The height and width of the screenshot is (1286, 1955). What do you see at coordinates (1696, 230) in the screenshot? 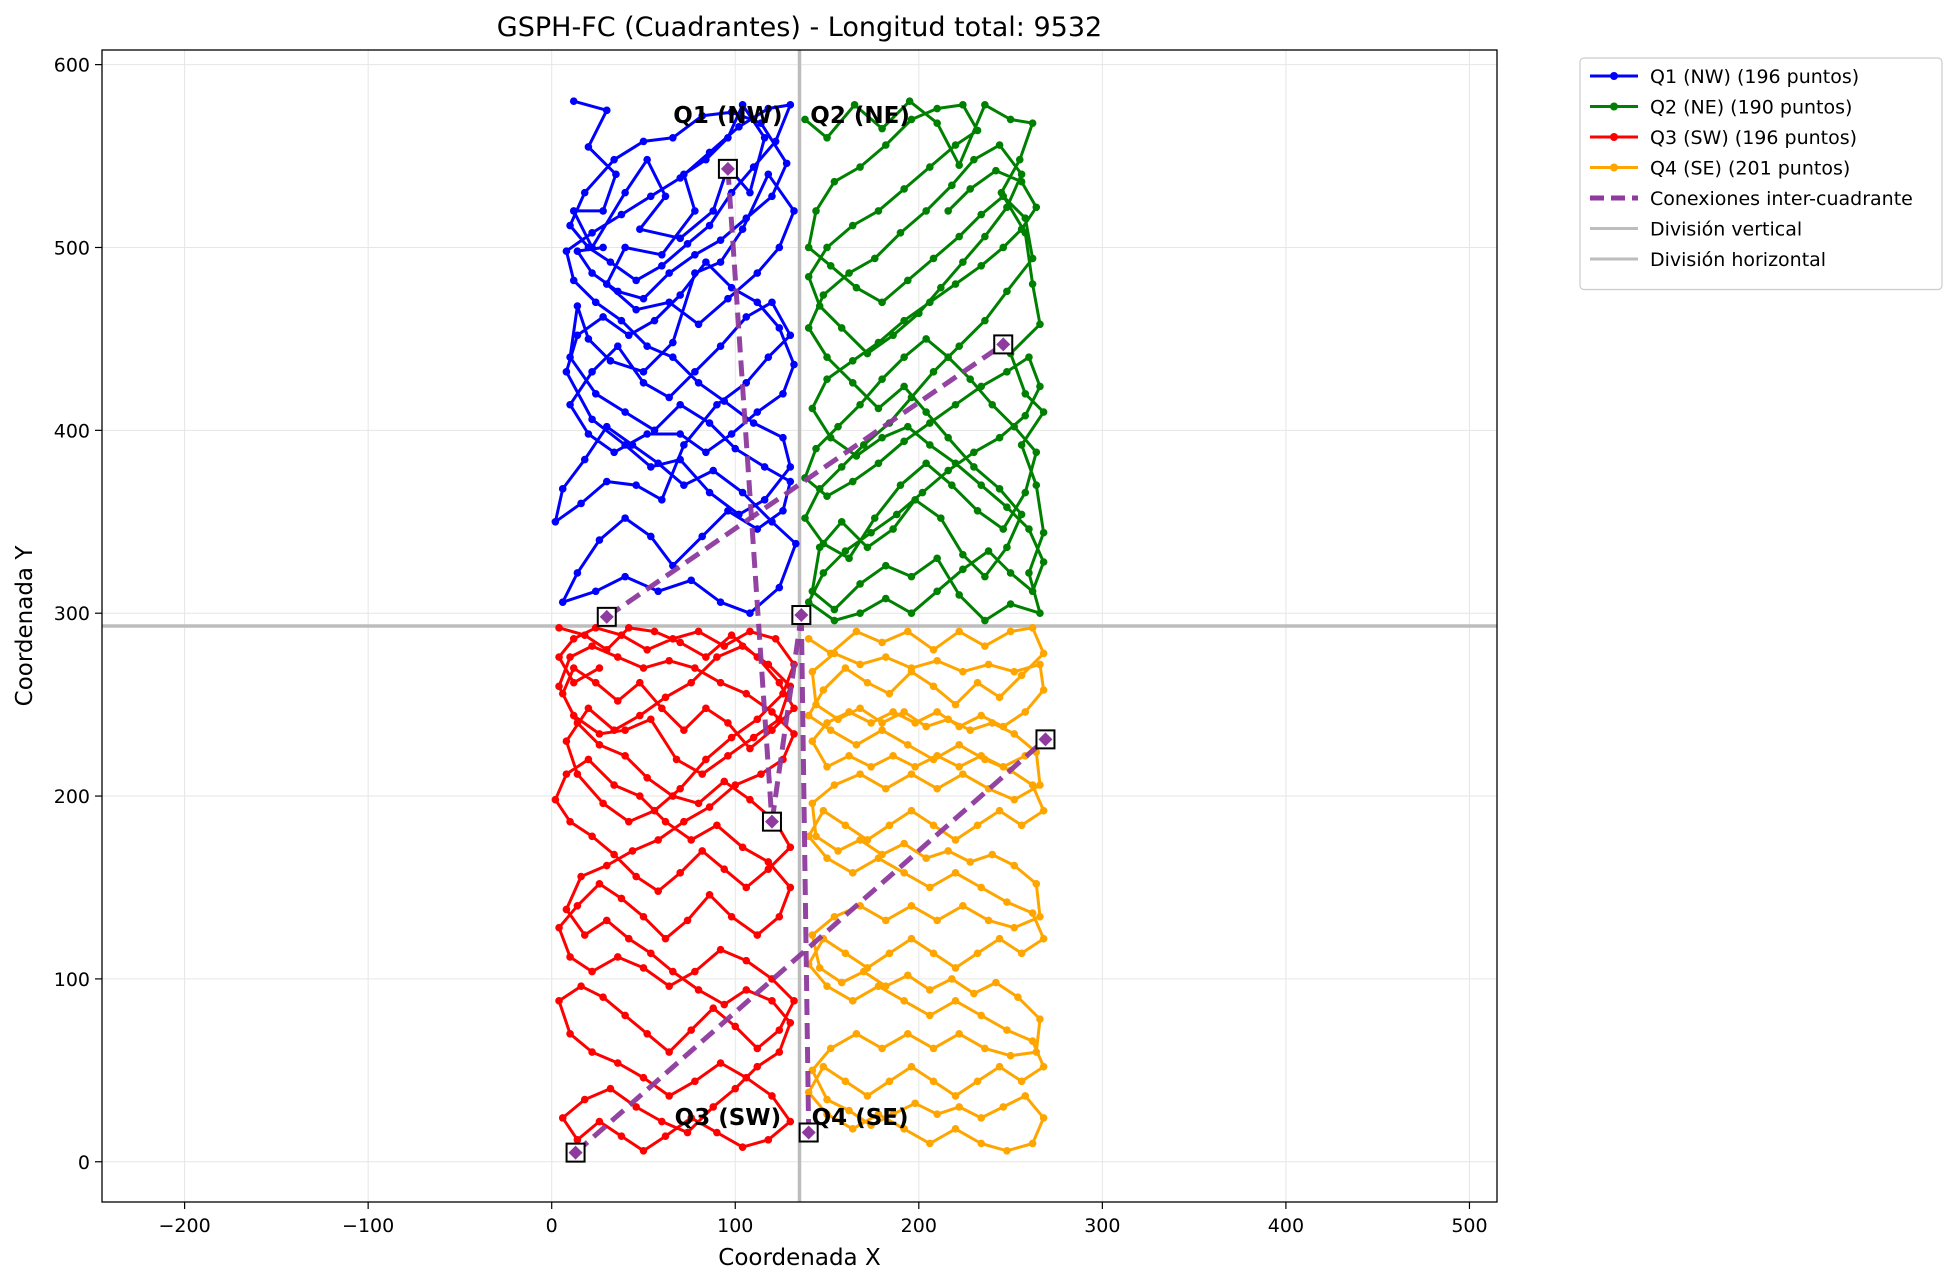
I see `legend-entry: División vertical` at bounding box center [1696, 230].